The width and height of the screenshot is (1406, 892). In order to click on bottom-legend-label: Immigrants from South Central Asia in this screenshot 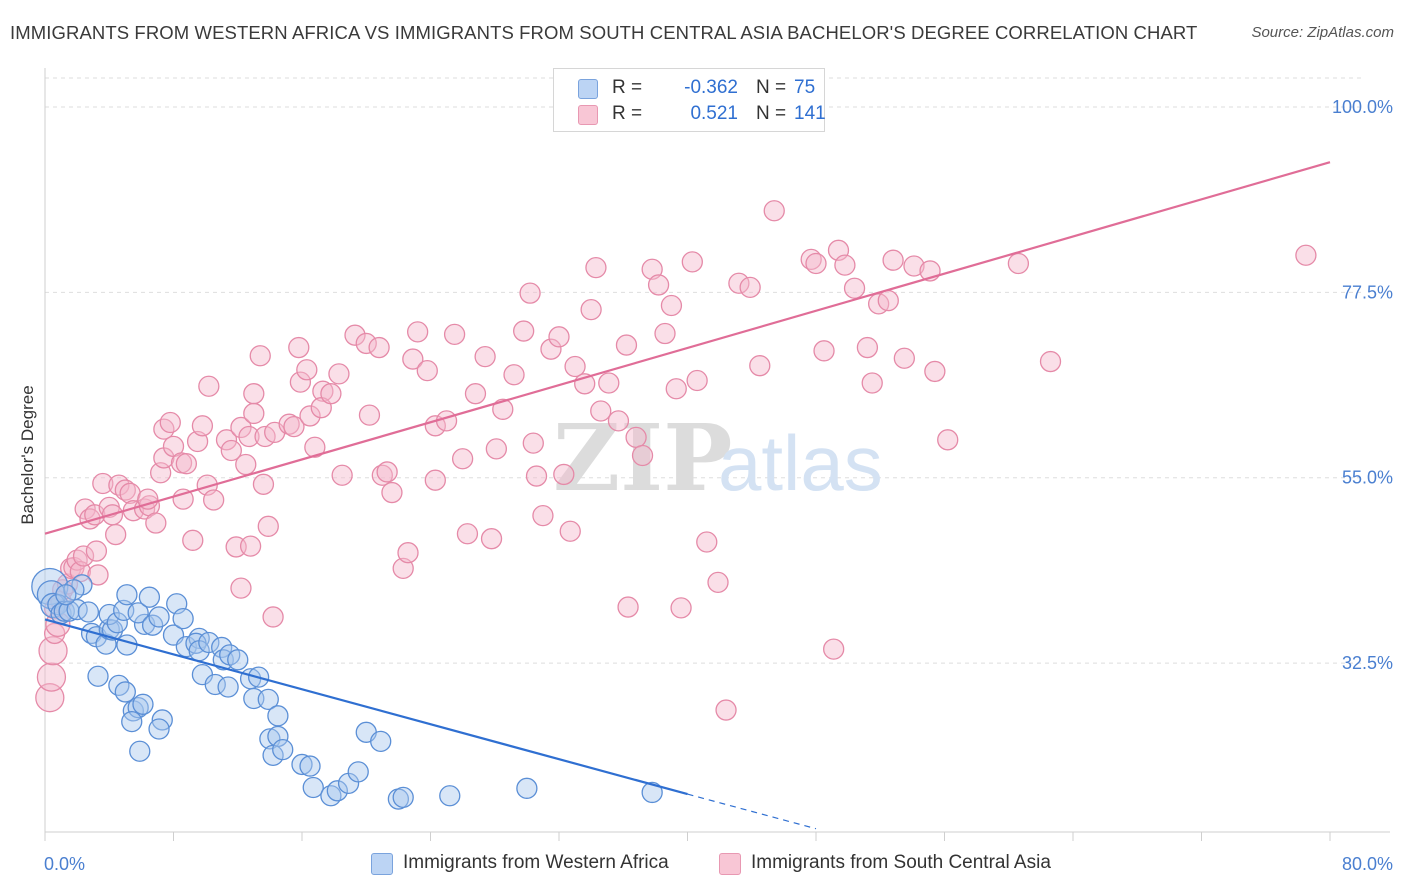, I will do `click(901, 862)`.